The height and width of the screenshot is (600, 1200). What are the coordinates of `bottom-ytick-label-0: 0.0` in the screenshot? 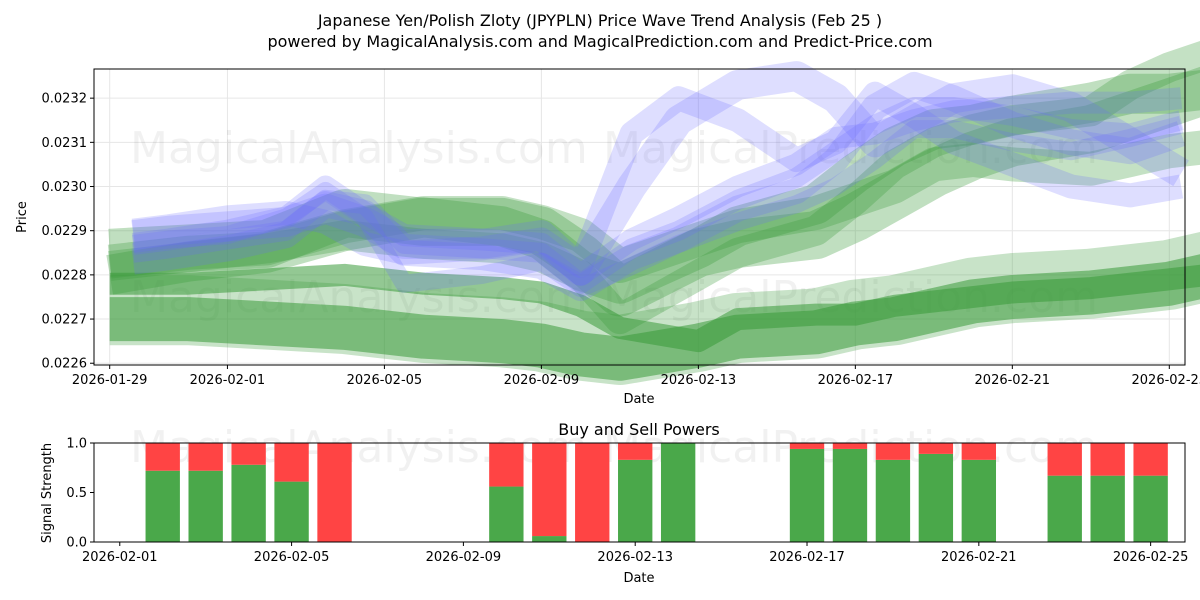 It's located at (76, 543).